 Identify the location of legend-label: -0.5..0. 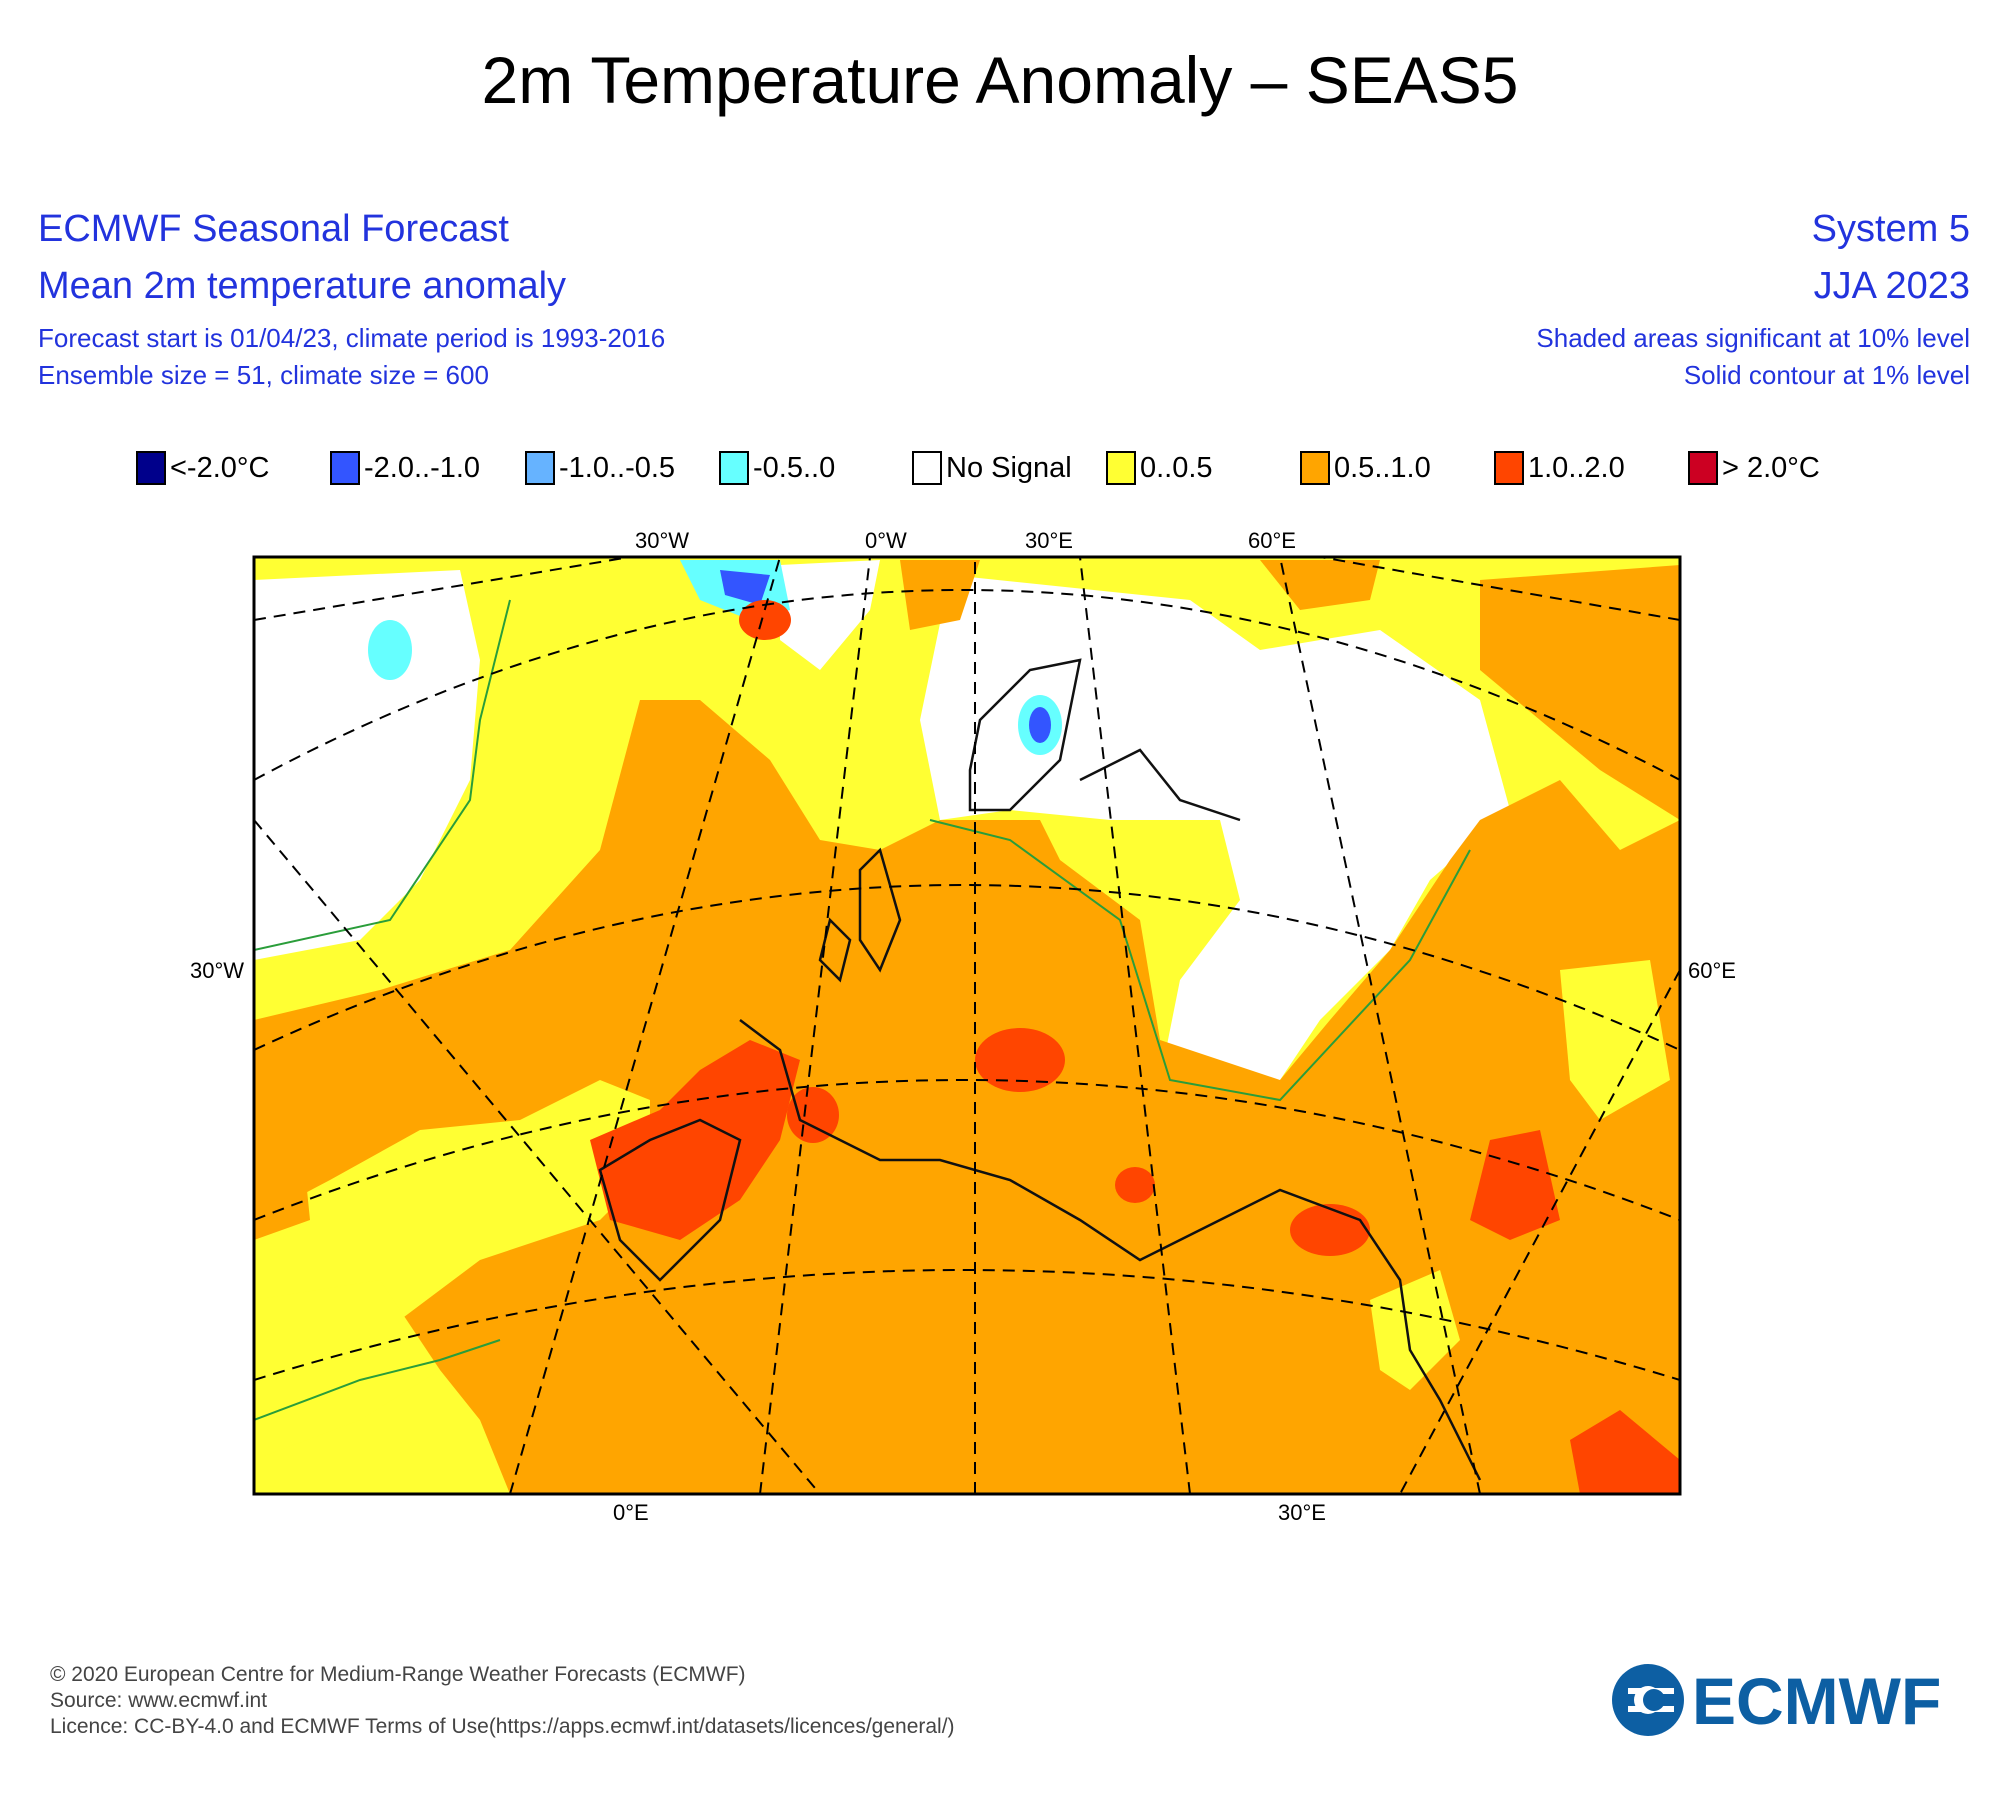
(794, 467).